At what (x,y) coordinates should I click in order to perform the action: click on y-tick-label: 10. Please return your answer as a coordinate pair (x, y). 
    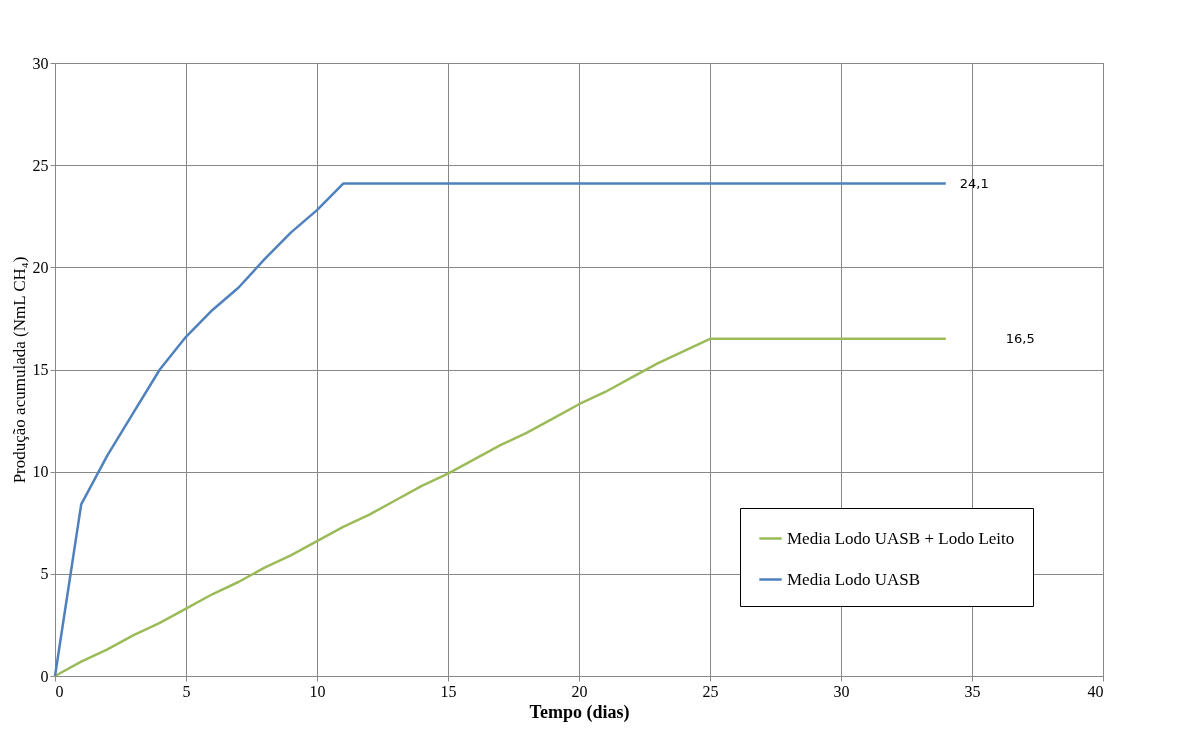
    Looking at the image, I should click on (40, 472).